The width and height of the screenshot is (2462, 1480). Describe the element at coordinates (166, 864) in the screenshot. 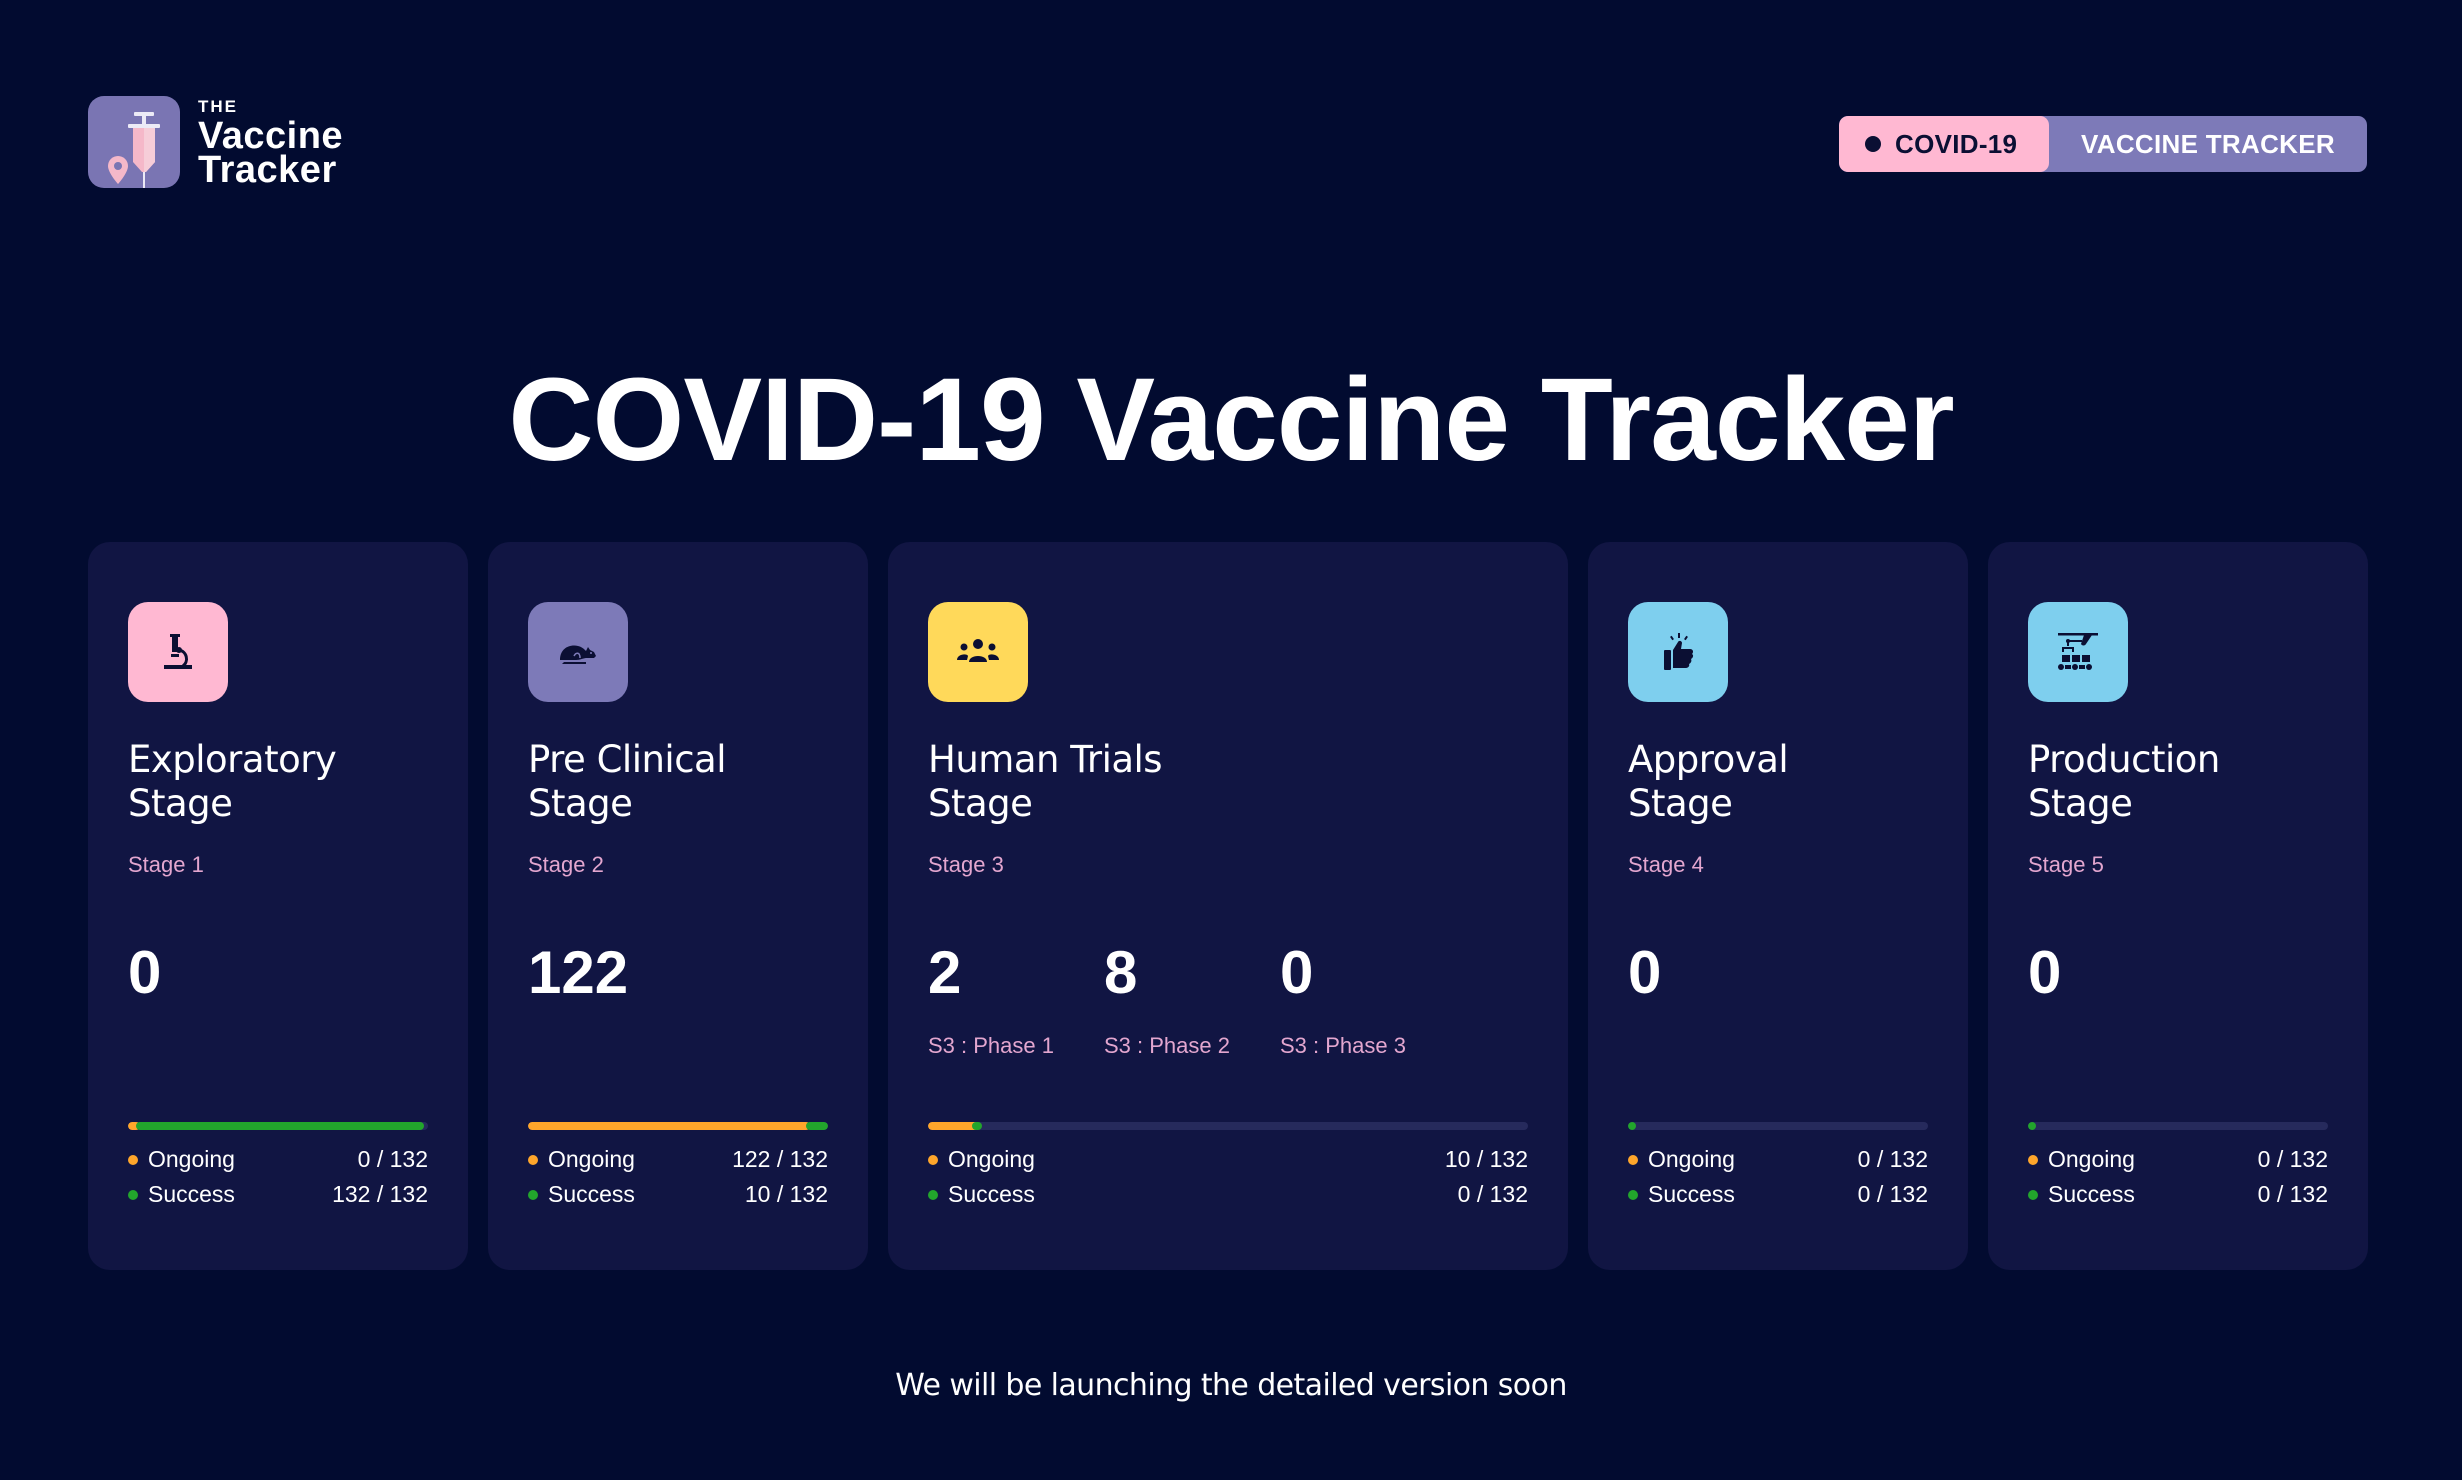

I see `stage-subtitle: Stage 1` at that location.